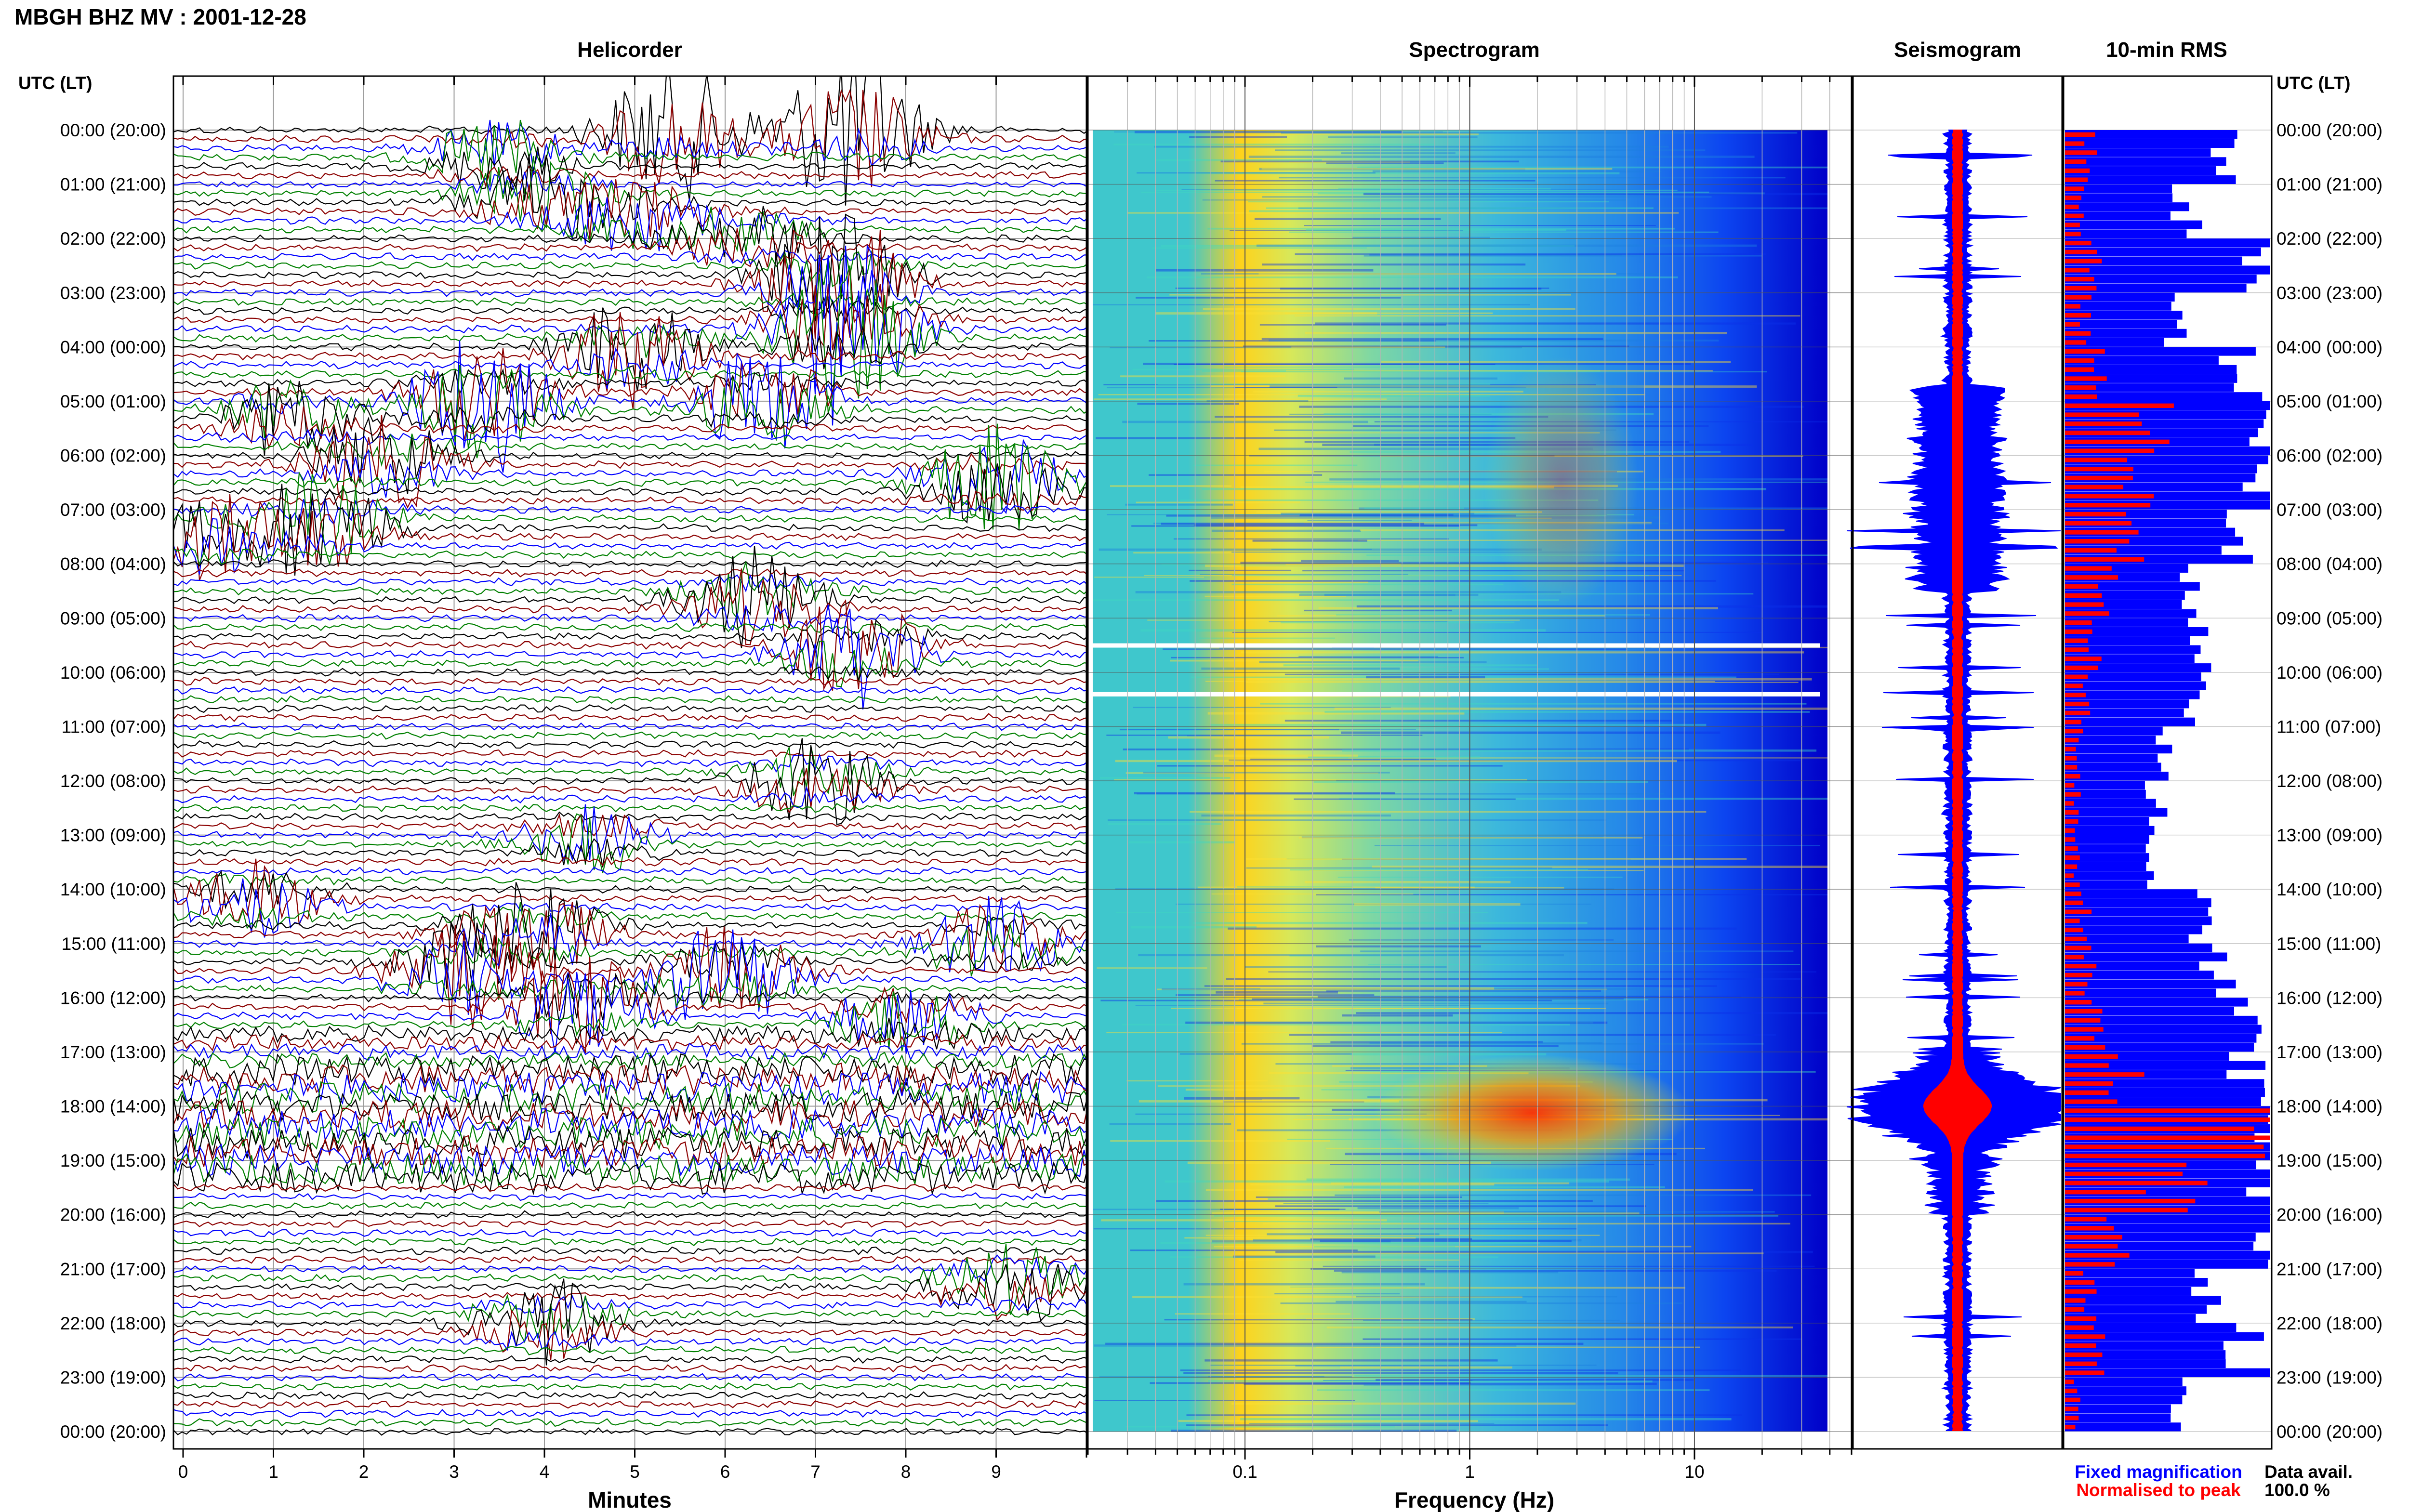 The image size is (2409, 1512). What do you see at coordinates (113, 835) in the screenshot?
I see `hour-label-left: 13:00 (09:00)` at bounding box center [113, 835].